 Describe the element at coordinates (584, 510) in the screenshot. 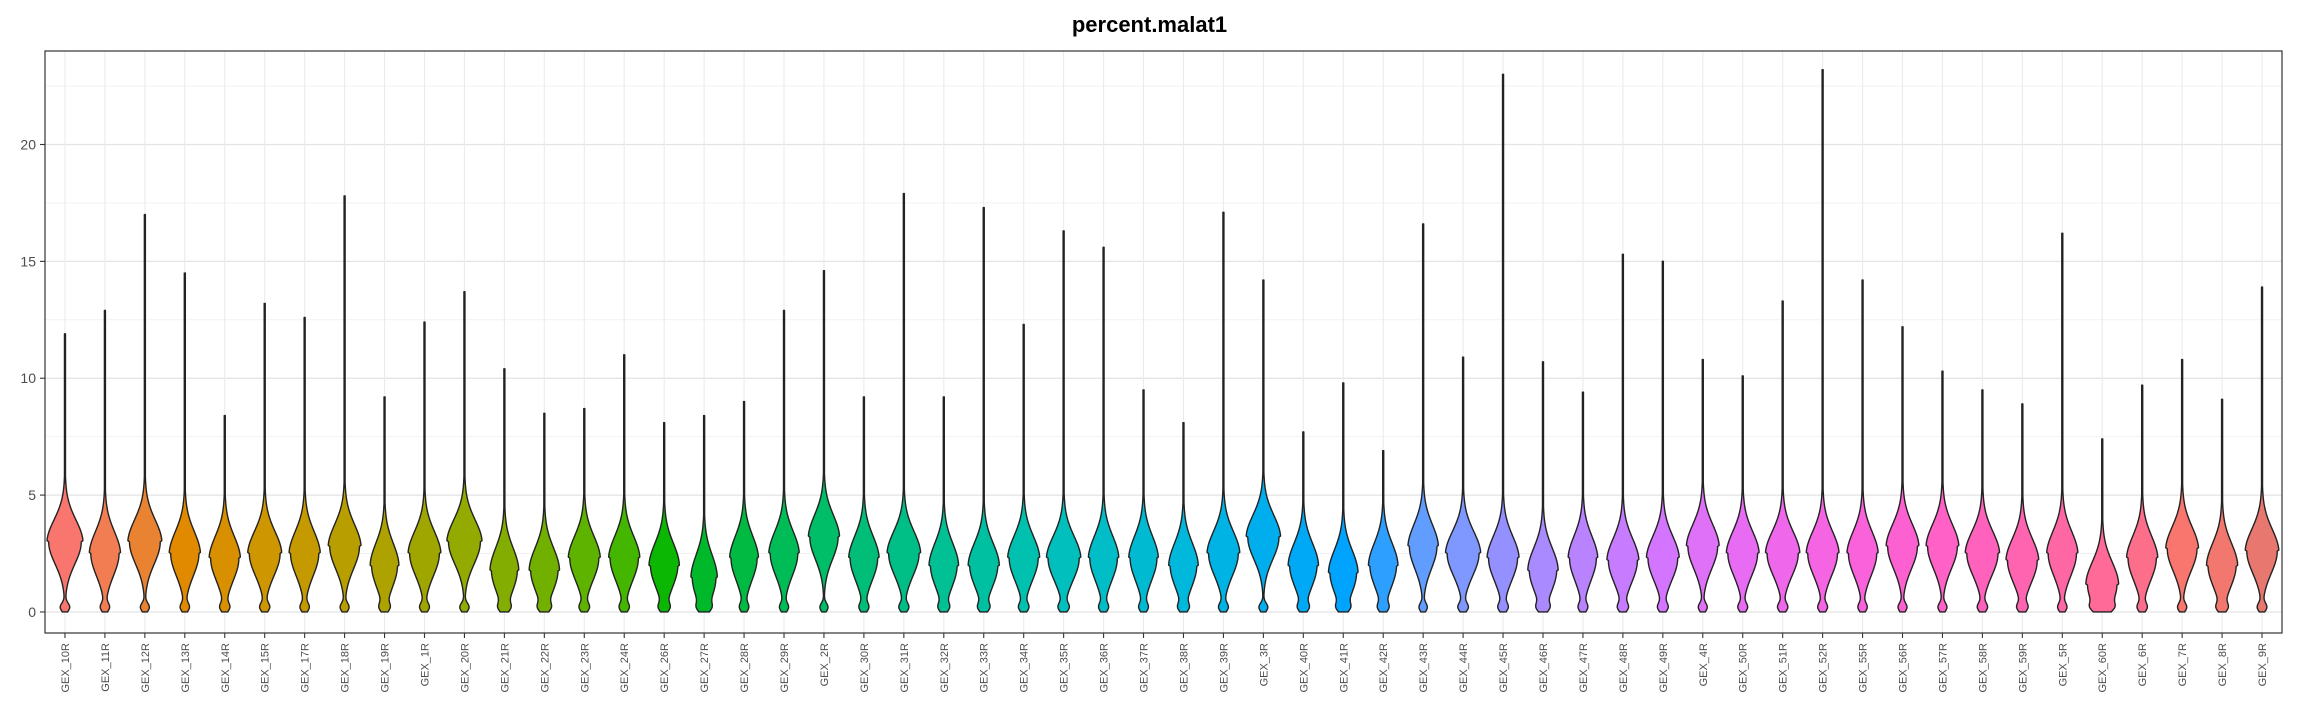

I see `violin-GEX_23R` at that location.